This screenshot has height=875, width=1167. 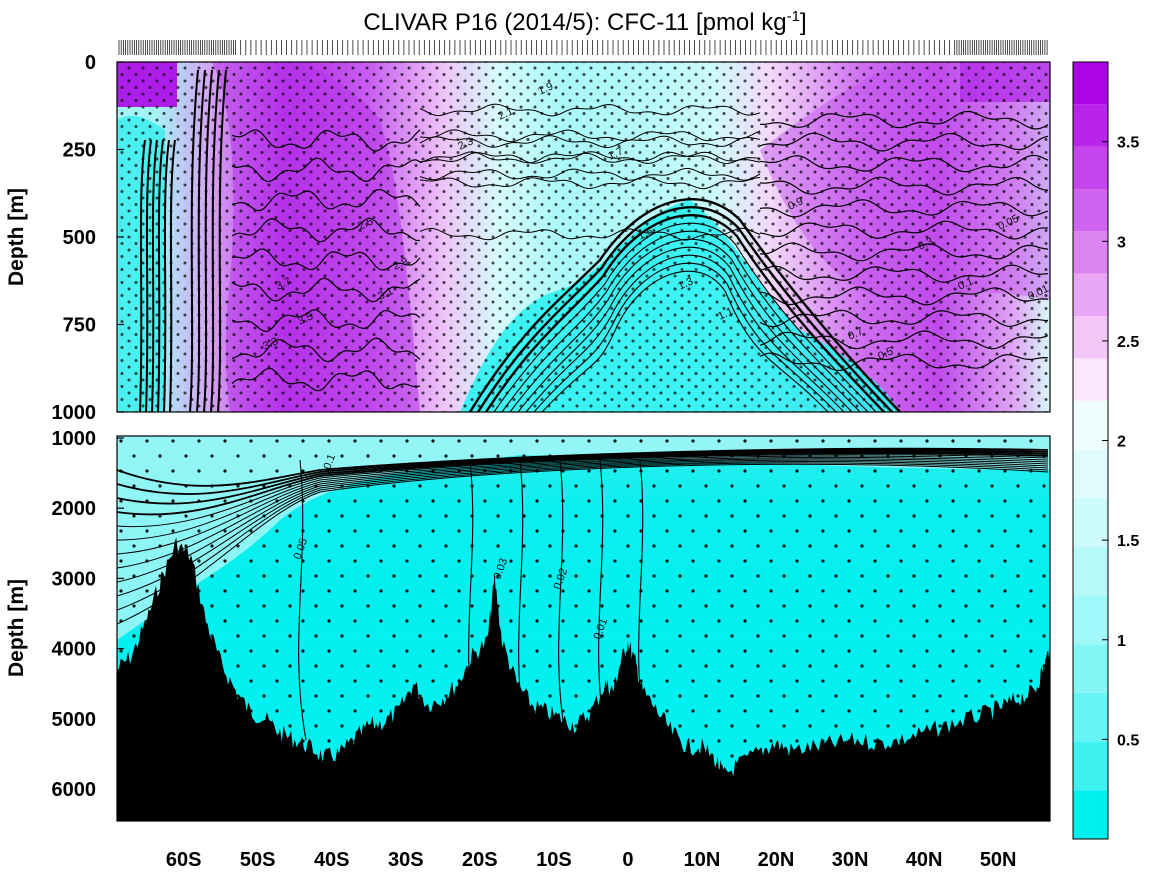 I want to click on upper-contour-label: 3.3, so click(x=270, y=343).